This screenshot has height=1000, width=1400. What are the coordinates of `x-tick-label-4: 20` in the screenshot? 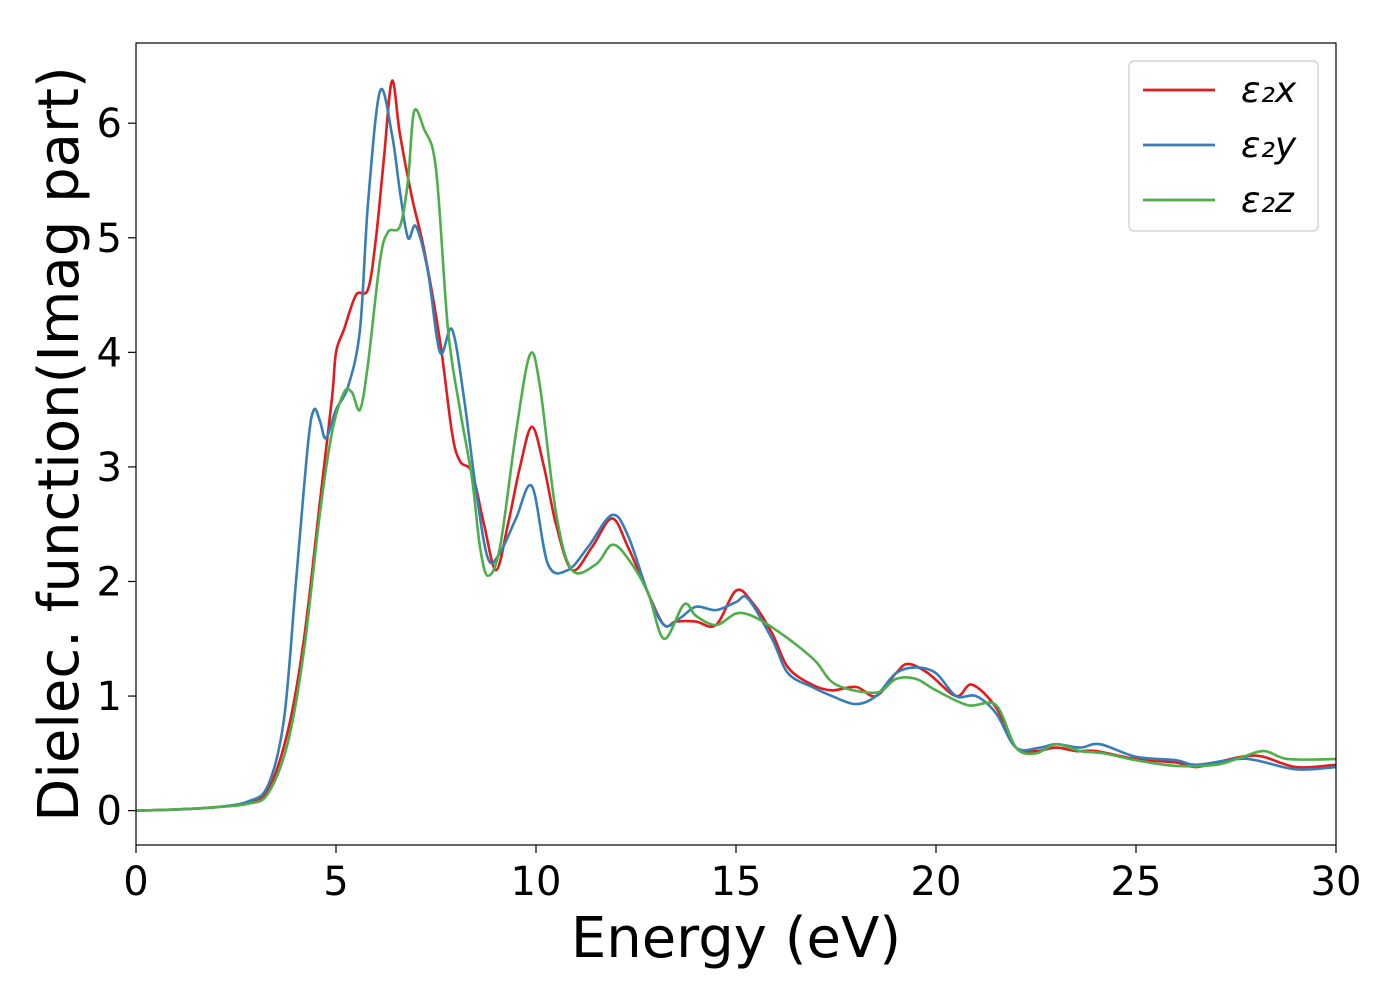 It's located at (936, 882).